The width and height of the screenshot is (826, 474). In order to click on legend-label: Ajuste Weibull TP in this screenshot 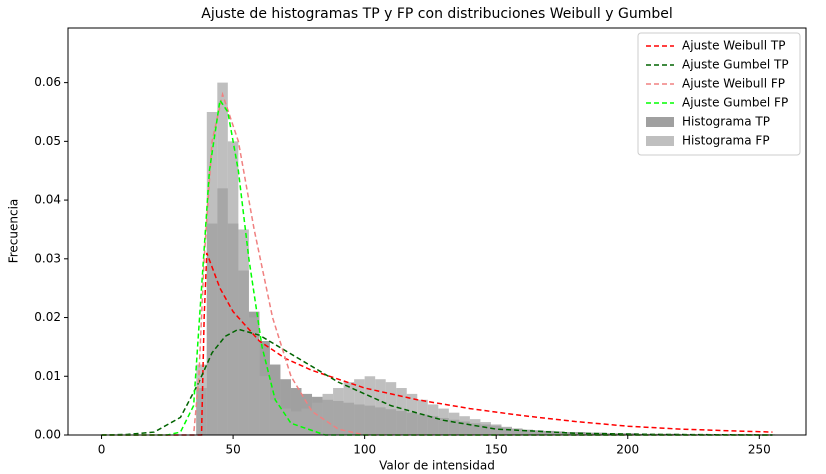, I will do `click(733, 46)`.